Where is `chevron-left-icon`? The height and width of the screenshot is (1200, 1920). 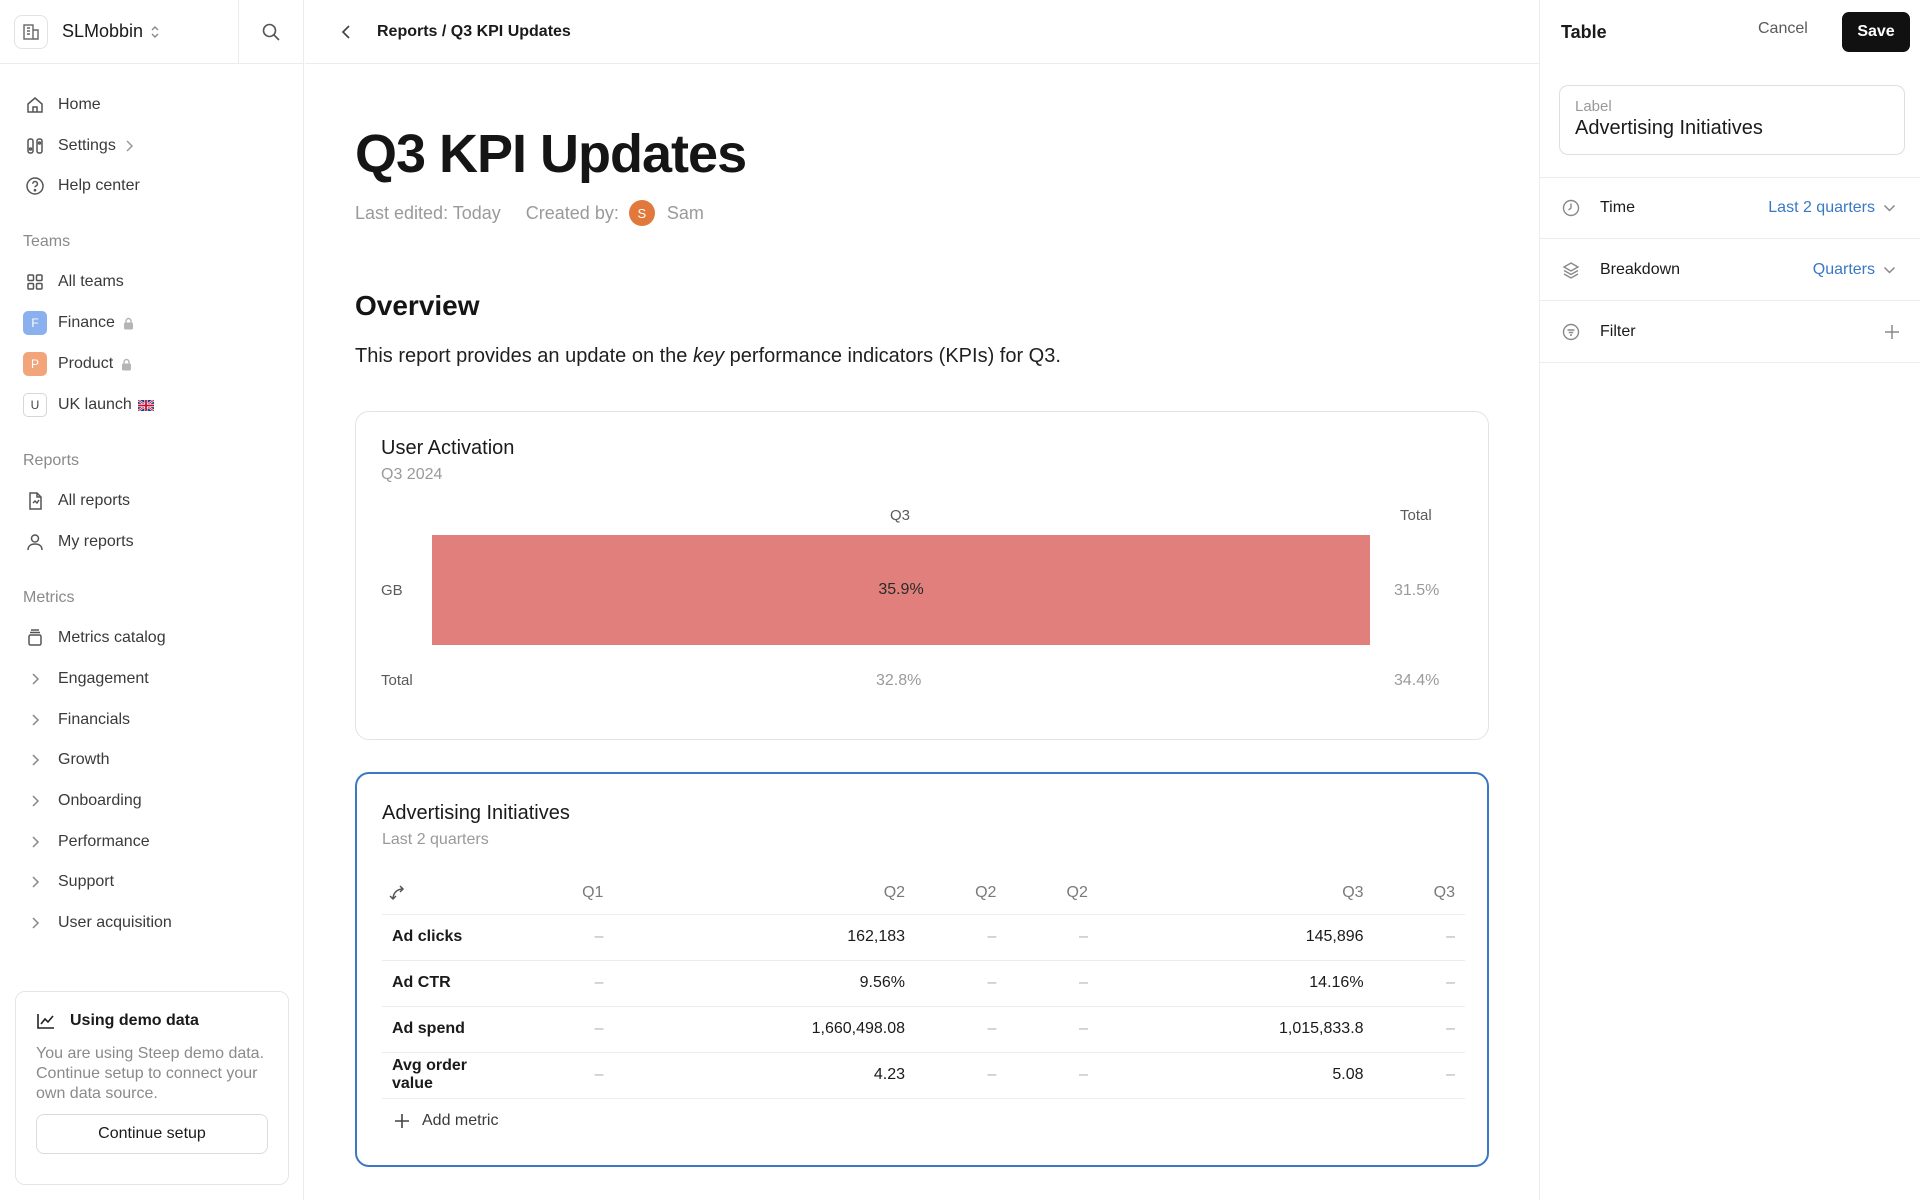
chevron-left-icon is located at coordinates (346, 32).